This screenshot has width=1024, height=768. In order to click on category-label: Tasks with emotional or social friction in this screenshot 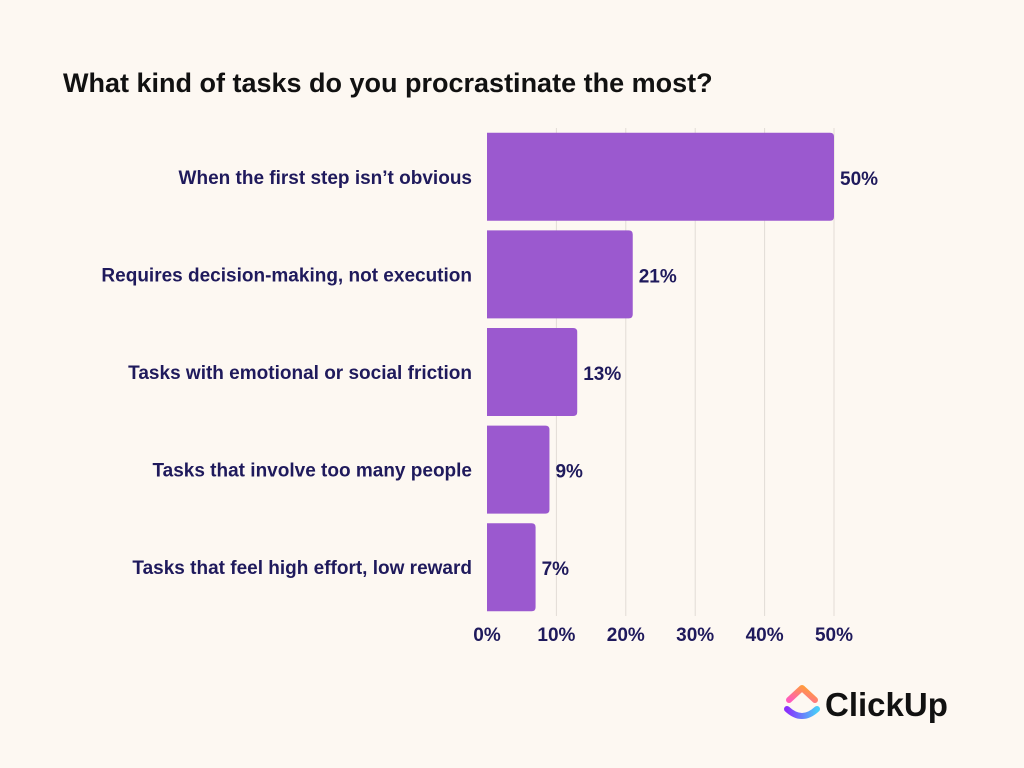, I will do `click(300, 373)`.